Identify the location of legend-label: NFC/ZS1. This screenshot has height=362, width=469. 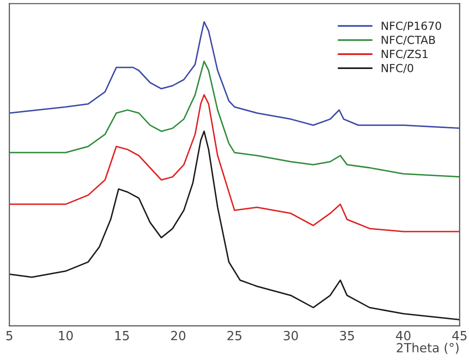
(405, 55).